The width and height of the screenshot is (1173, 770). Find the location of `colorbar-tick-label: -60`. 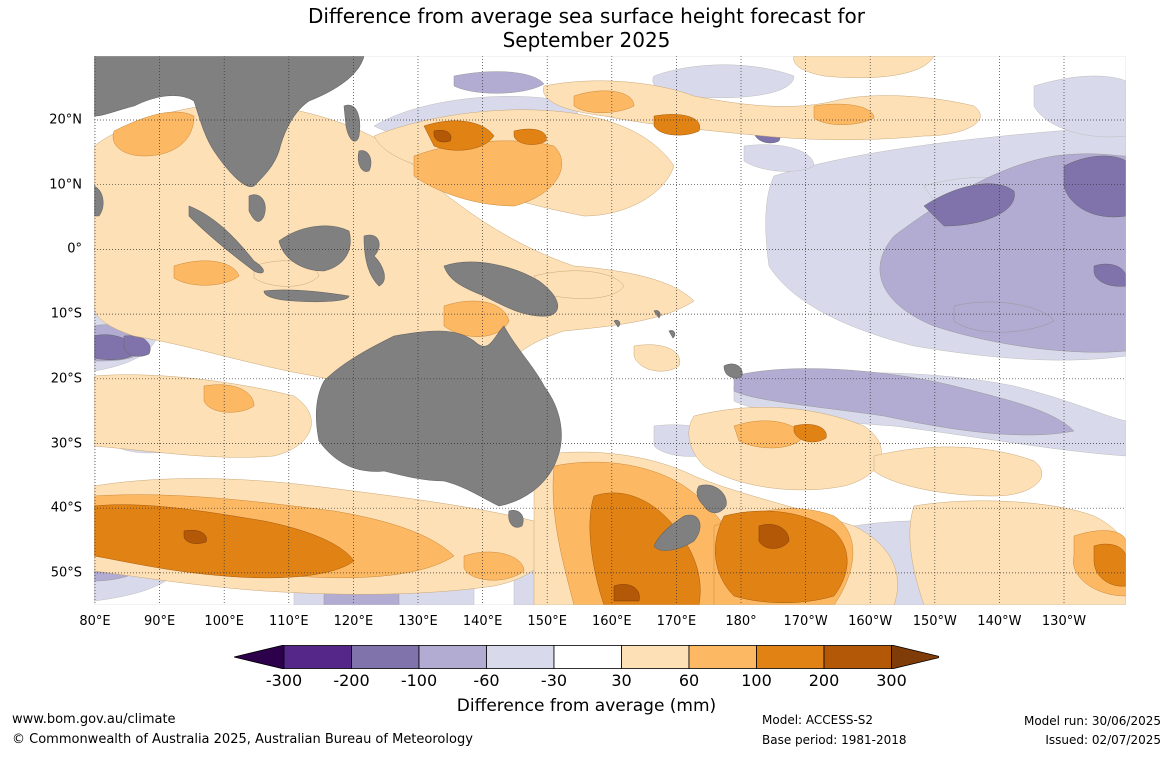

colorbar-tick-label: -60 is located at coordinates (486, 680).